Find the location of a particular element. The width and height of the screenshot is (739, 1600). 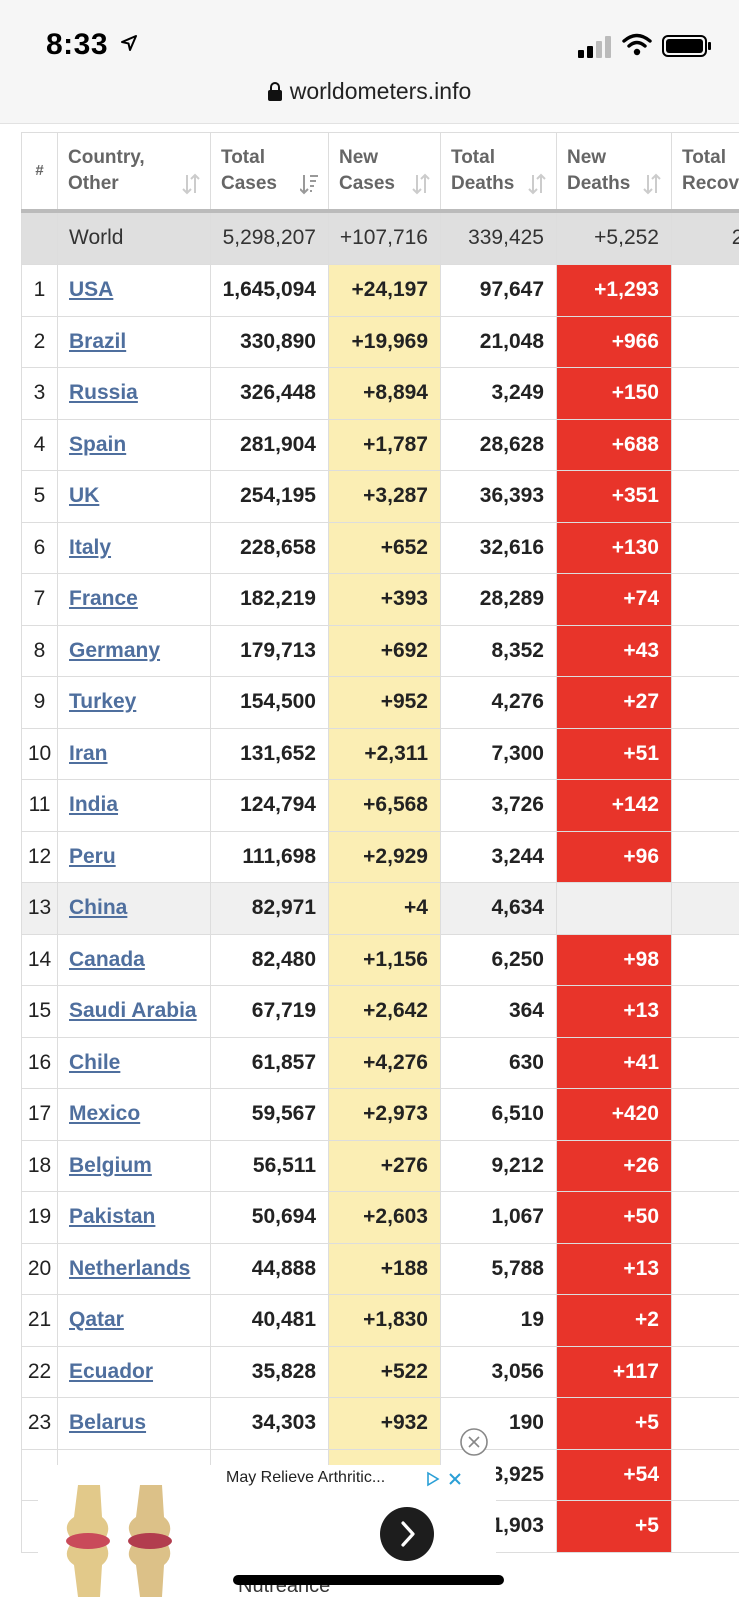

row-total-cases: 182,219 is located at coordinates (269, 599).